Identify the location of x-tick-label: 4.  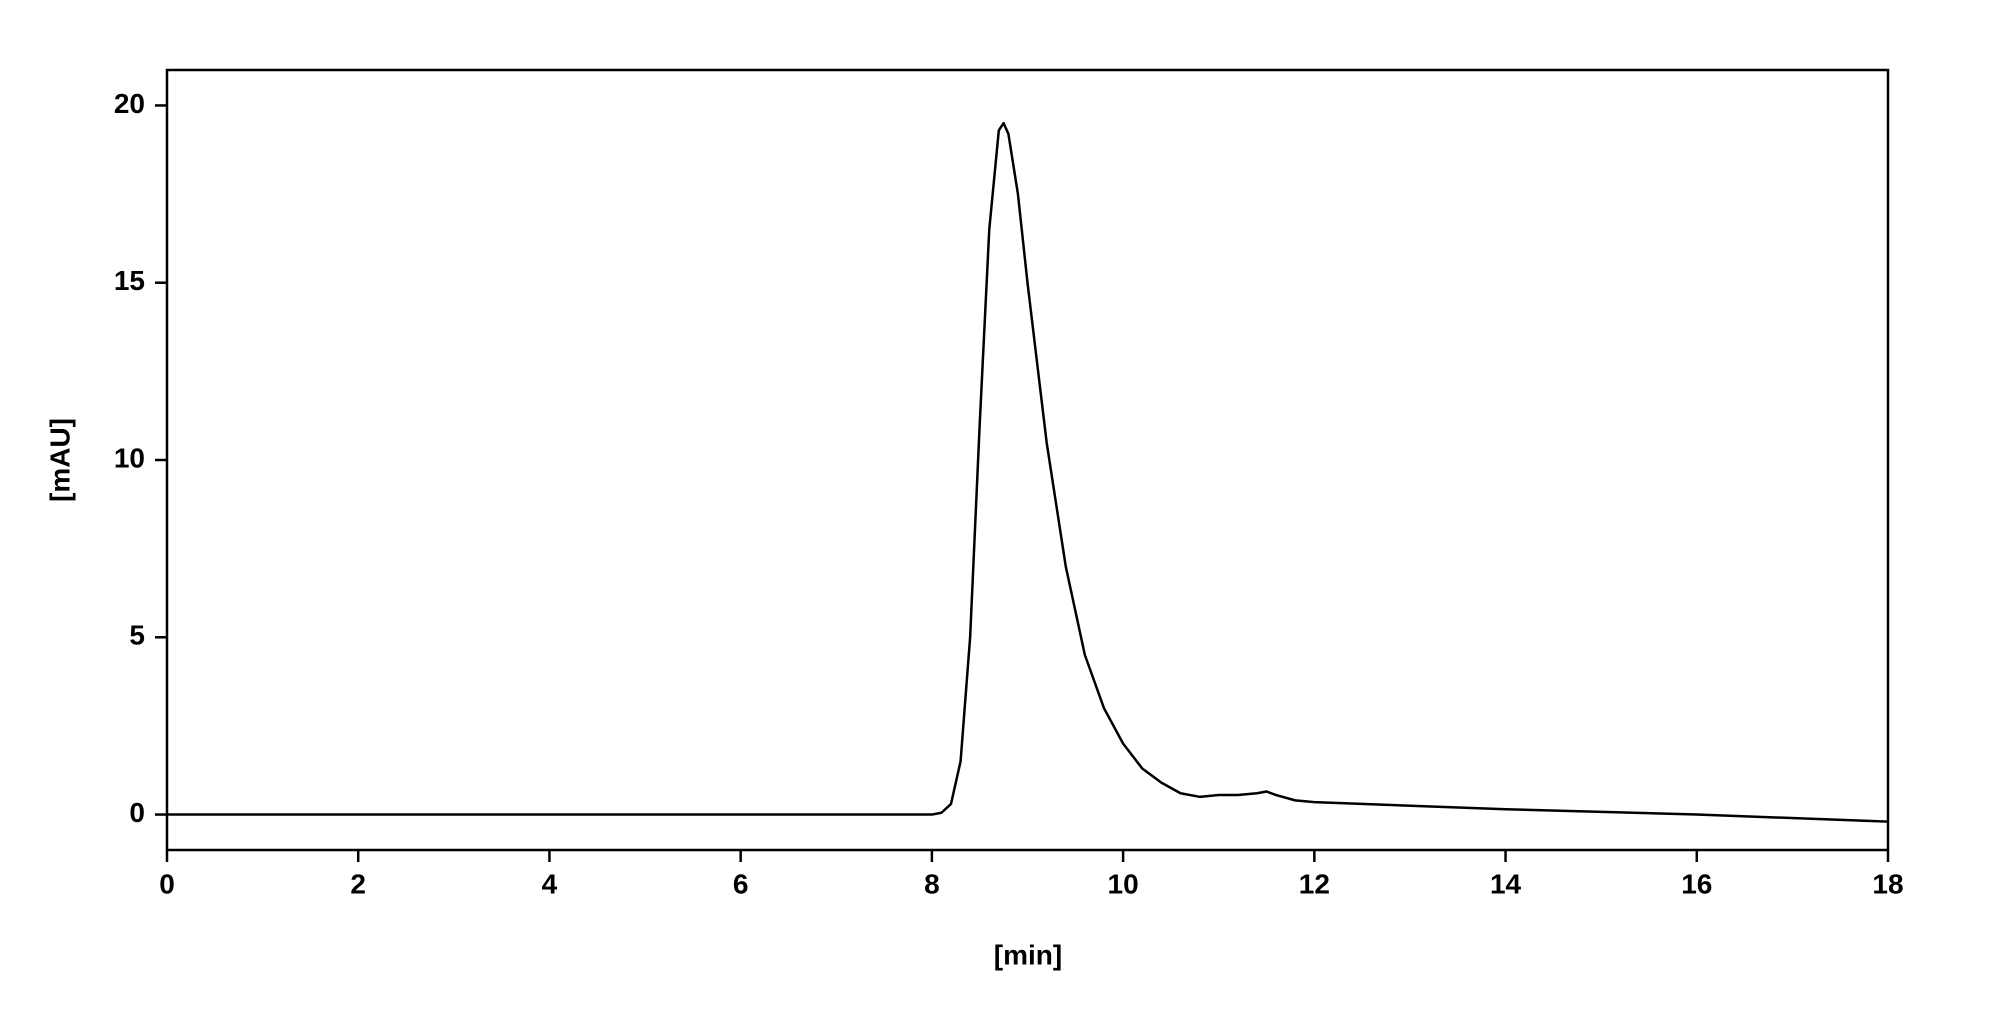
(550, 883).